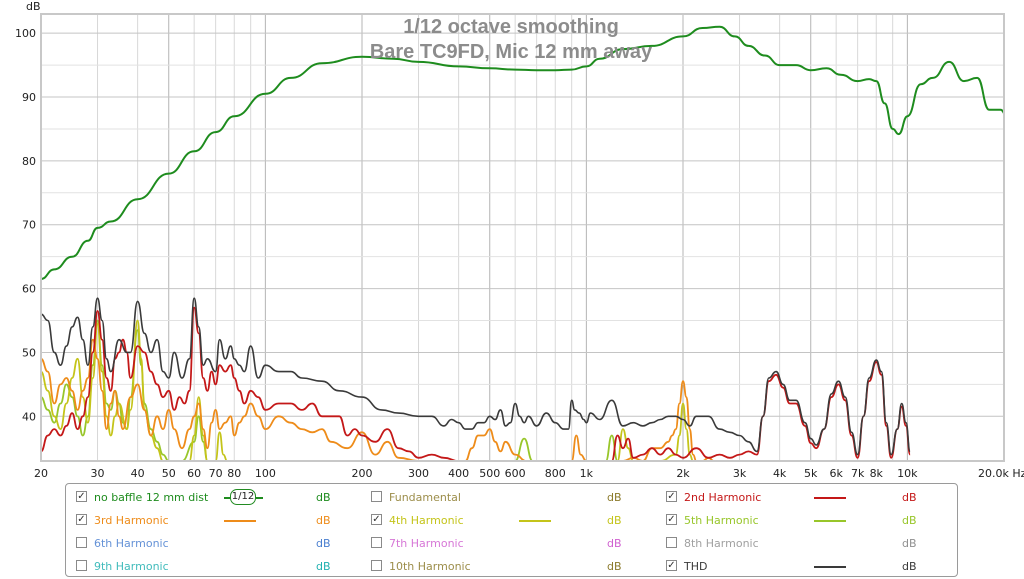 The image size is (1024, 579). I want to click on x-tick-label: 8k, so click(877, 473).